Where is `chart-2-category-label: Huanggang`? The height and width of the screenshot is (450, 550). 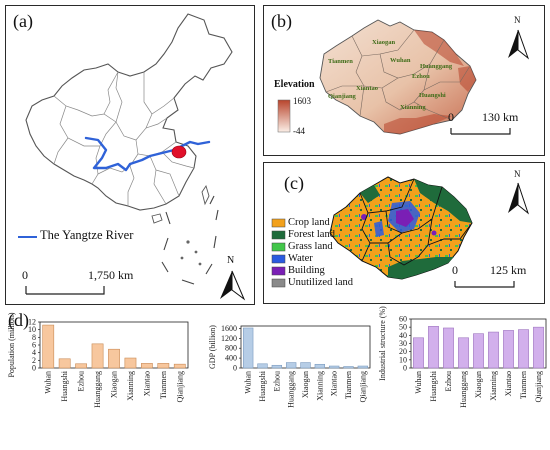 chart-2-category-label: Huanggang is located at coordinates (463, 389).